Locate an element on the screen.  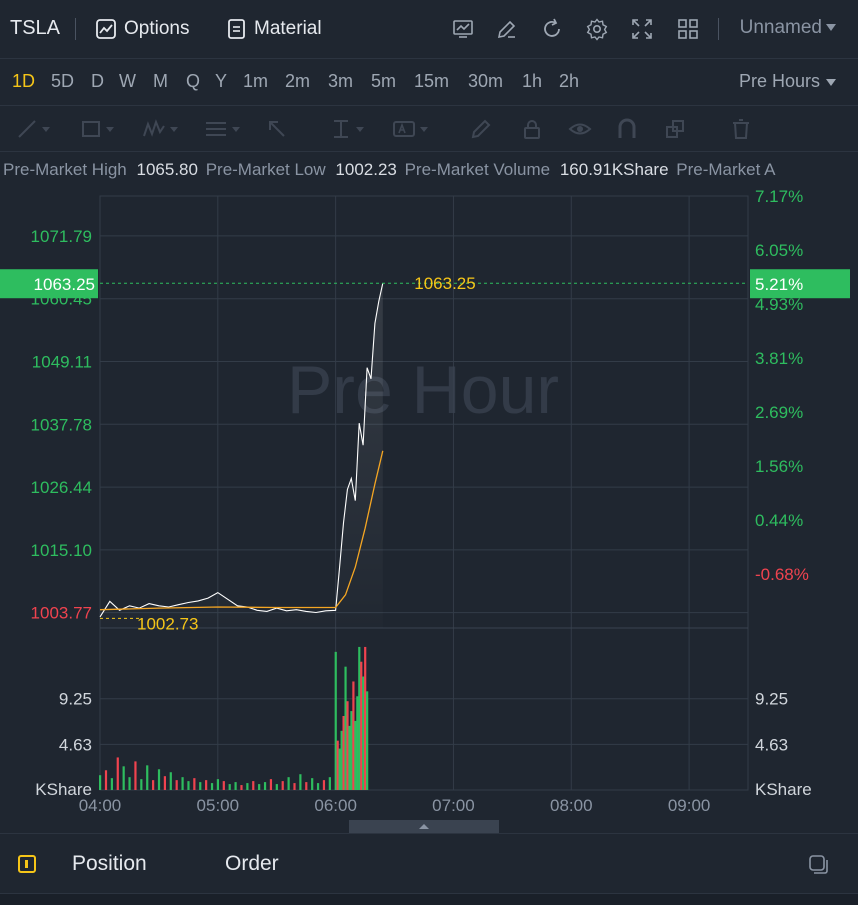
magnet-tool is located at coordinates (636, 129).